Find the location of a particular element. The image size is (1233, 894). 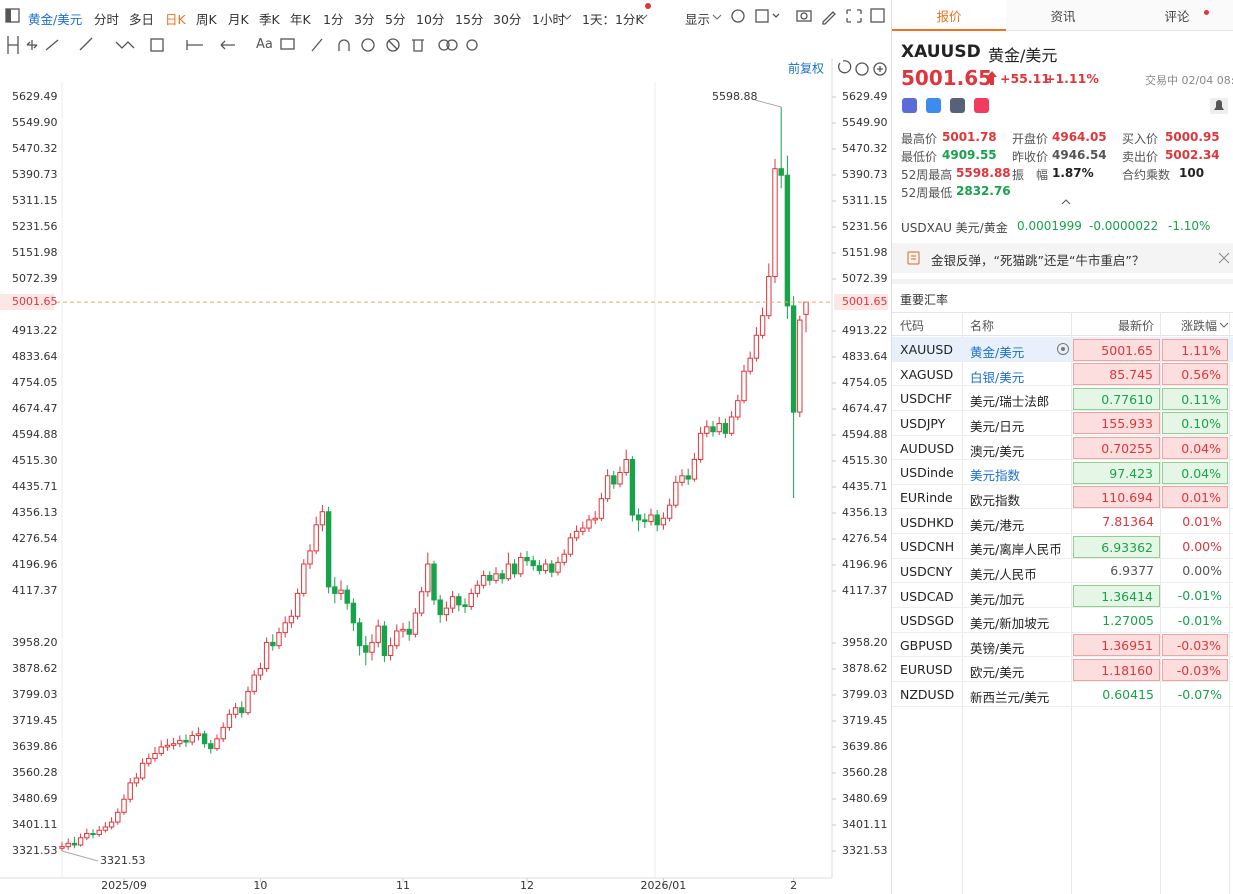

price-cell: 6.93362 is located at coordinates (1116, 546).